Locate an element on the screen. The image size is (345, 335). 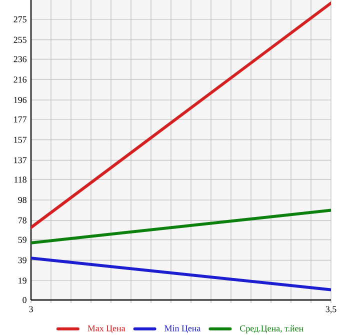
y-tick-label: 0 is located at coordinates (24, 300).